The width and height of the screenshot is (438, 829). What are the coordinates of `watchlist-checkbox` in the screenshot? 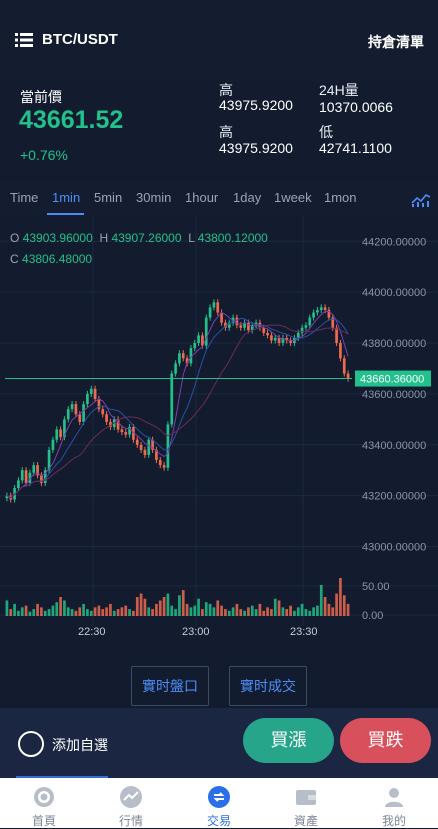 It's located at (31, 744).